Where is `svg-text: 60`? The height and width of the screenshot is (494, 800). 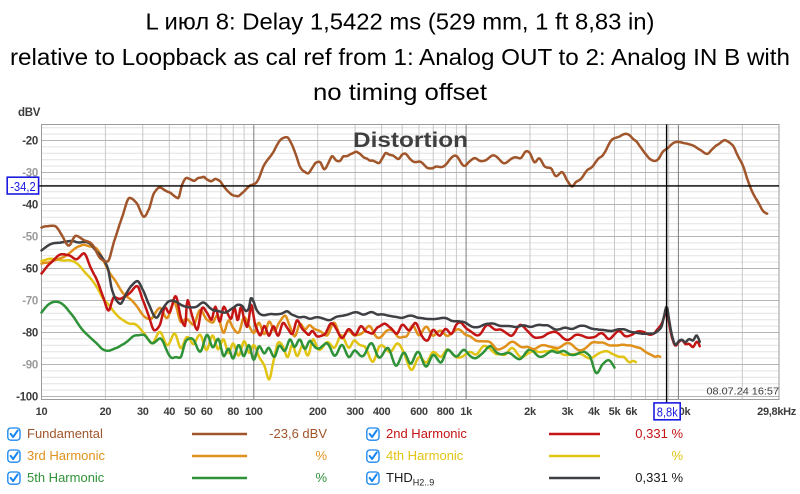 svg-text: 60 is located at coordinates (207, 412).